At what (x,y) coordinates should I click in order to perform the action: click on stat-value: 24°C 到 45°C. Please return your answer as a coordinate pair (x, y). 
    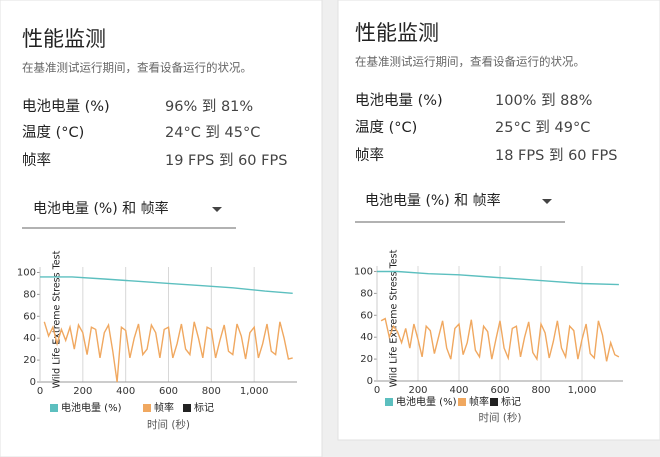
    Looking at the image, I should click on (212, 132).